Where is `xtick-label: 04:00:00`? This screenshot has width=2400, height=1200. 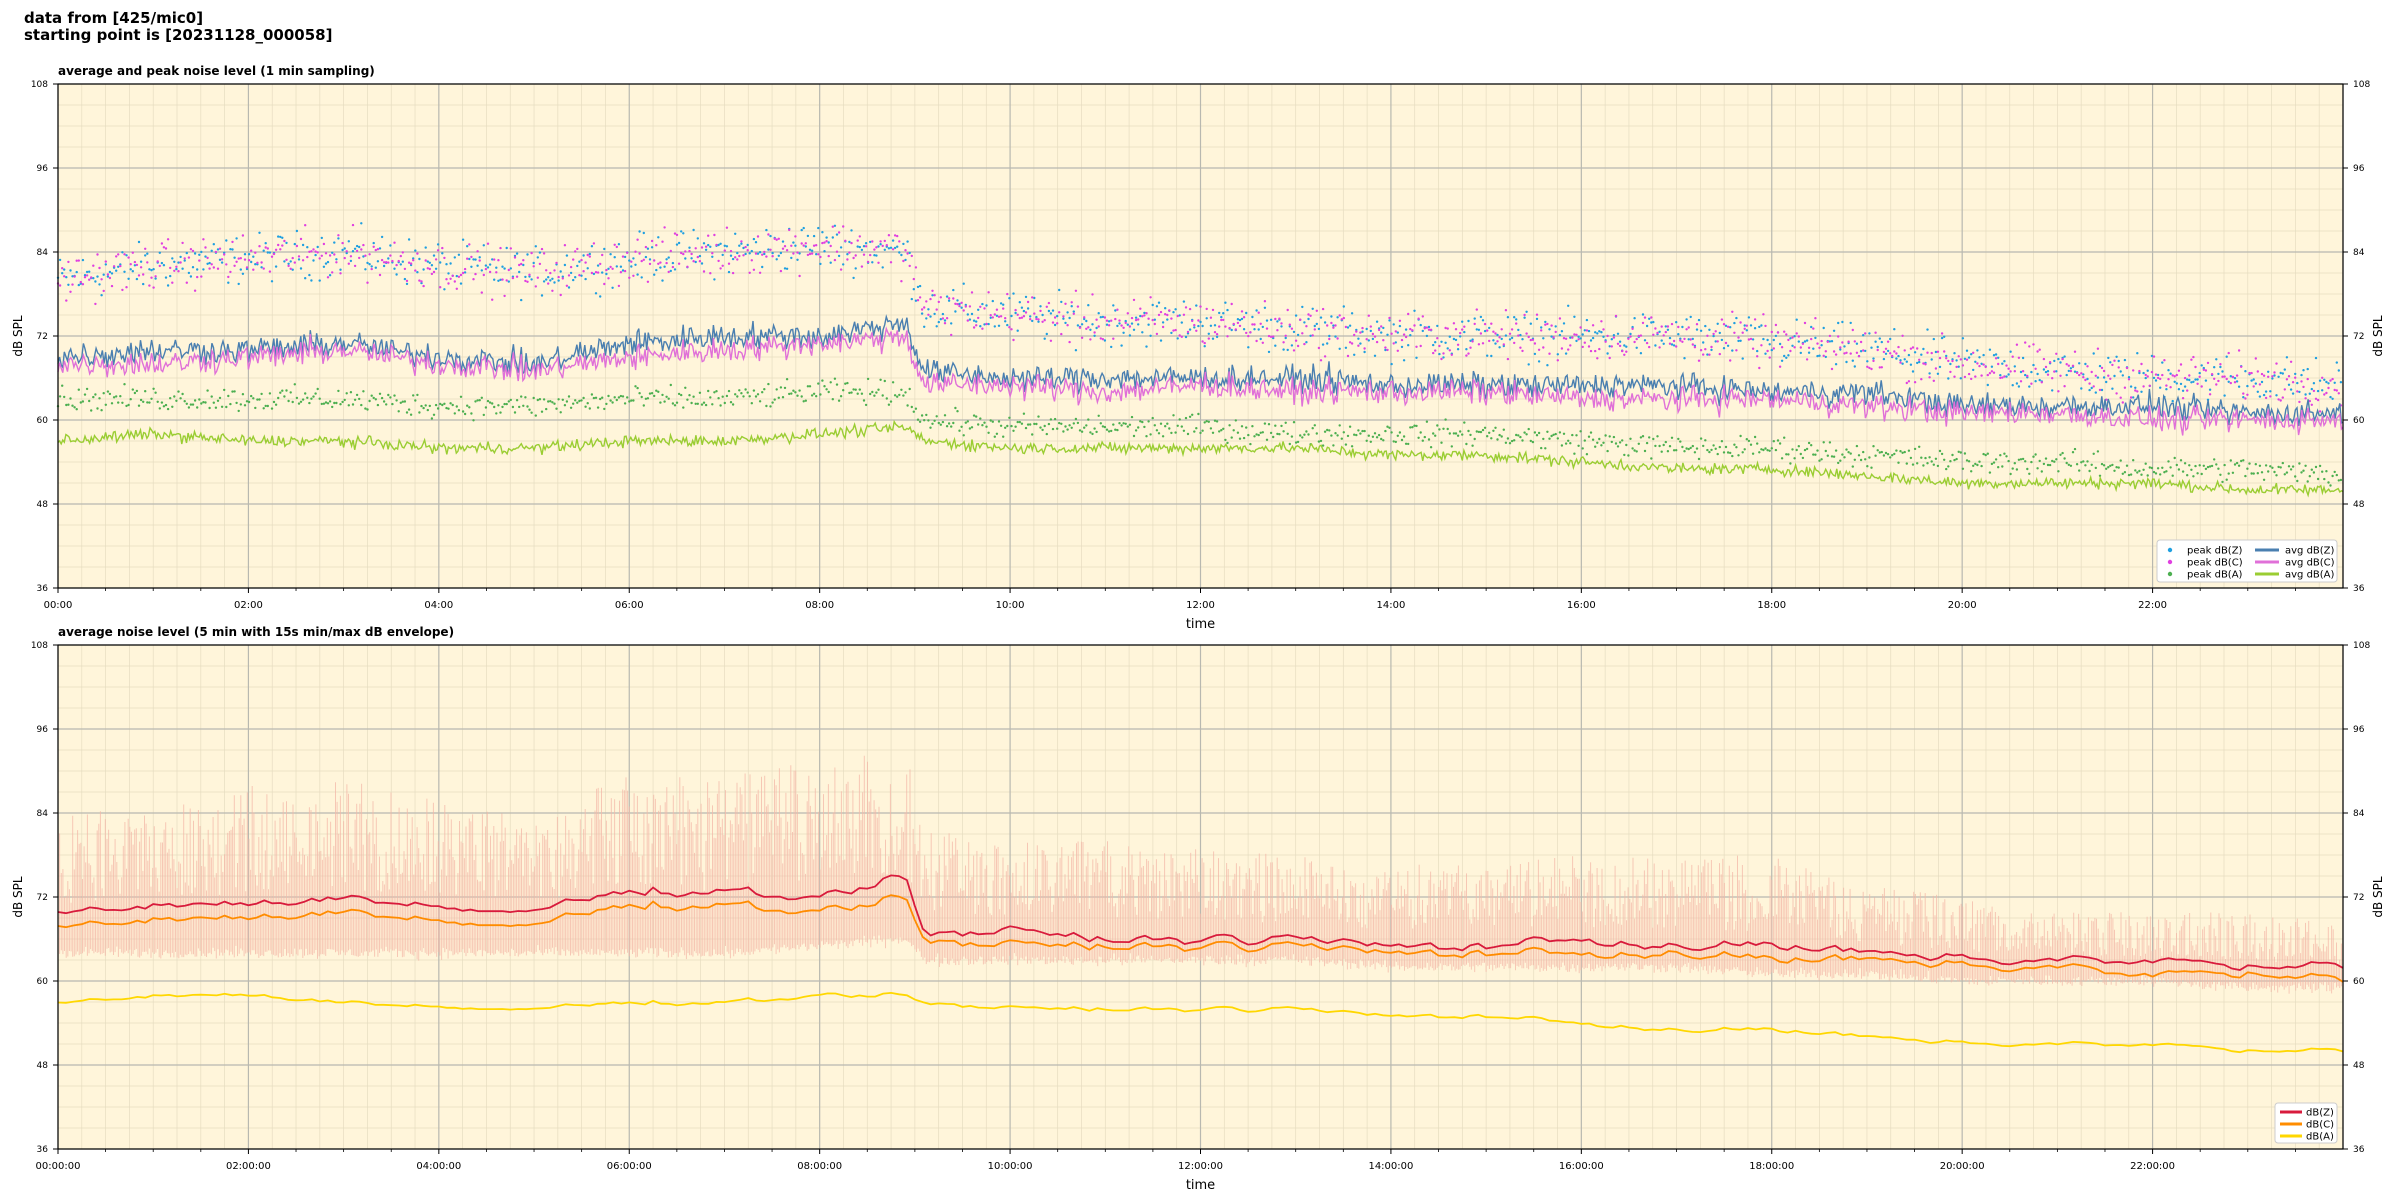
xtick-label: 04:00:00 is located at coordinates (438, 1166).